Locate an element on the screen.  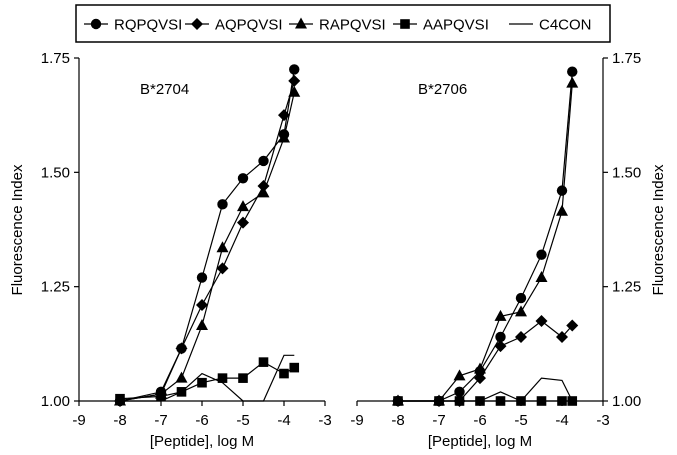
x-tick-label-b2706: -9 is located at coordinates (356, 420).